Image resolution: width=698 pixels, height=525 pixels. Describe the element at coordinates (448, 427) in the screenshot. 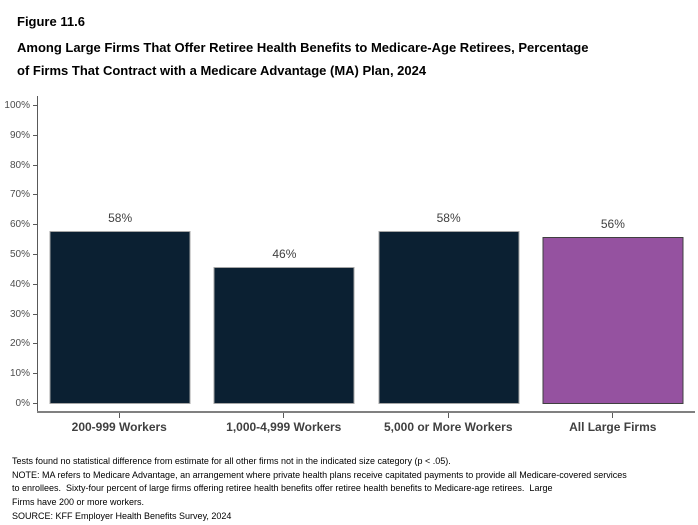

I see `category-label: 5,000 or More Workers` at that location.